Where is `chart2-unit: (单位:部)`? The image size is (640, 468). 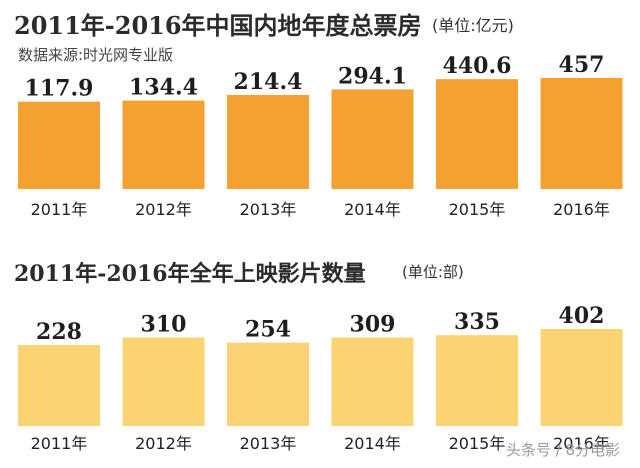
chart2-unit: (单位:部) is located at coordinates (433, 272).